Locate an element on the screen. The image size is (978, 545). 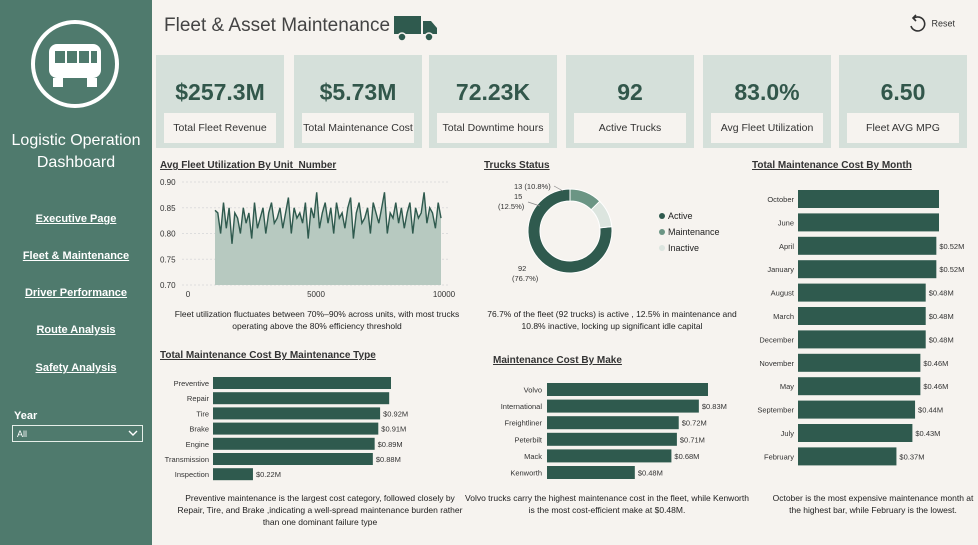
nav-fleet-maintenance: Fleet & Maintenance is located at coordinates (76, 256).